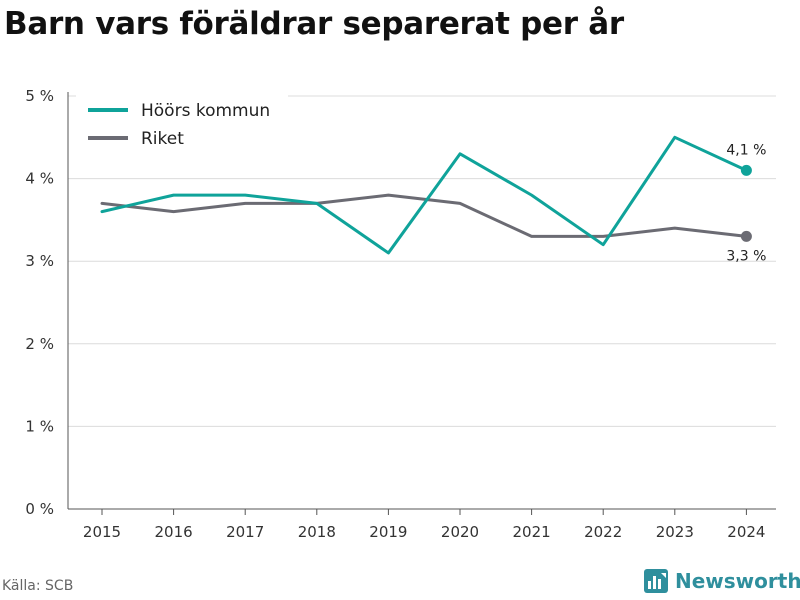 This screenshot has height=600, width=800. I want to click on x-tick-label: 2019, so click(388, 532).